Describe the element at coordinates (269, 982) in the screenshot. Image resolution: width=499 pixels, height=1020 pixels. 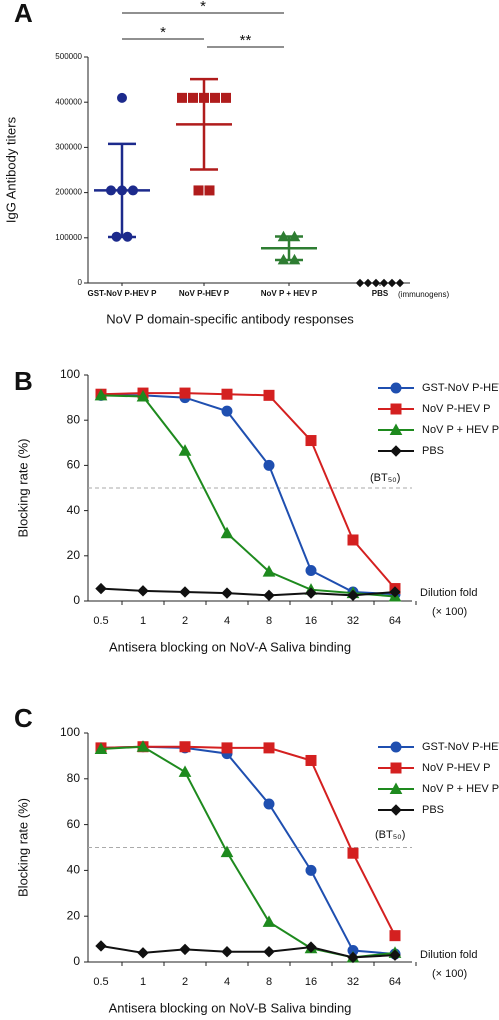
I see `x-tick-label: 8` at that location.